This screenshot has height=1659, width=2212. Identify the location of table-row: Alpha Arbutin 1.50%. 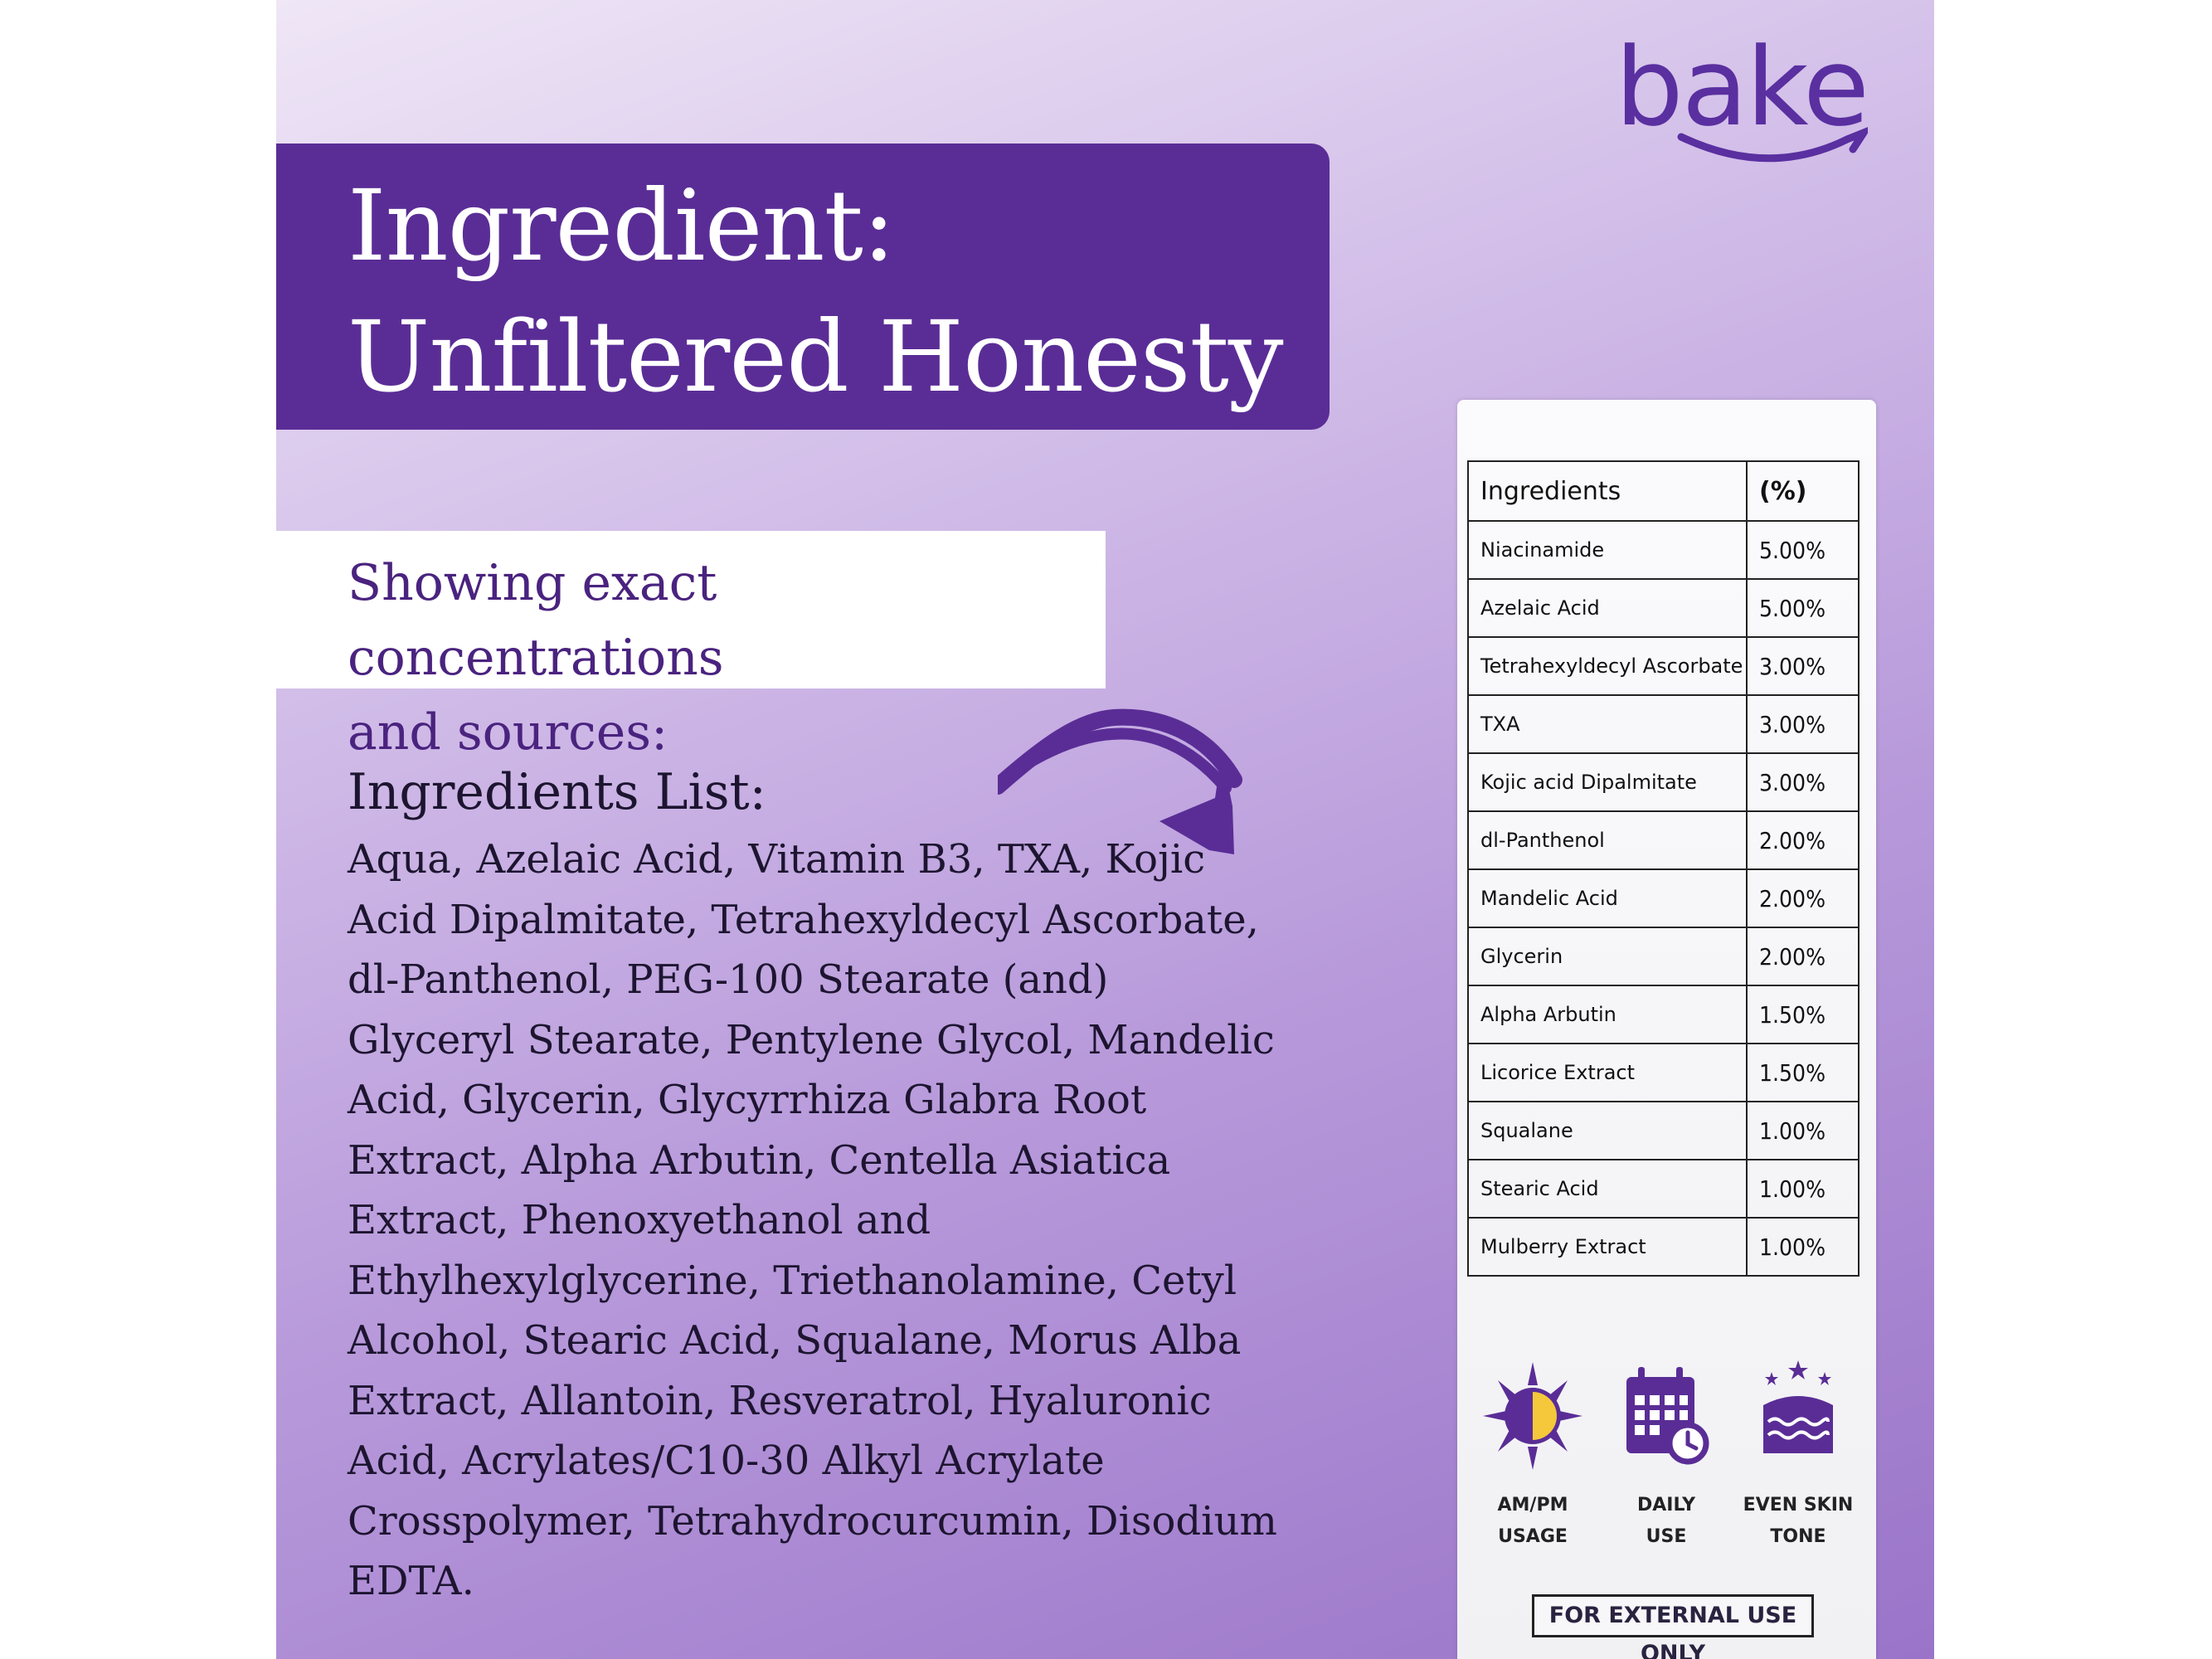
(1663, 1014).